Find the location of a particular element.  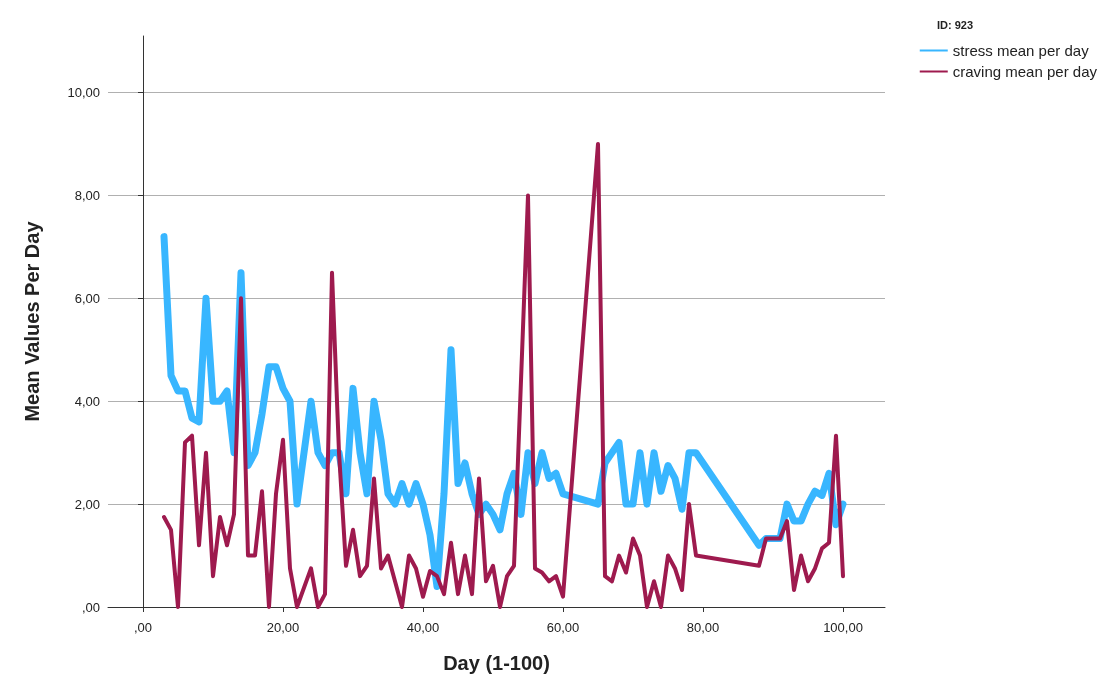

y-tick-label: 10,00 is located at coordinates (83, 93).